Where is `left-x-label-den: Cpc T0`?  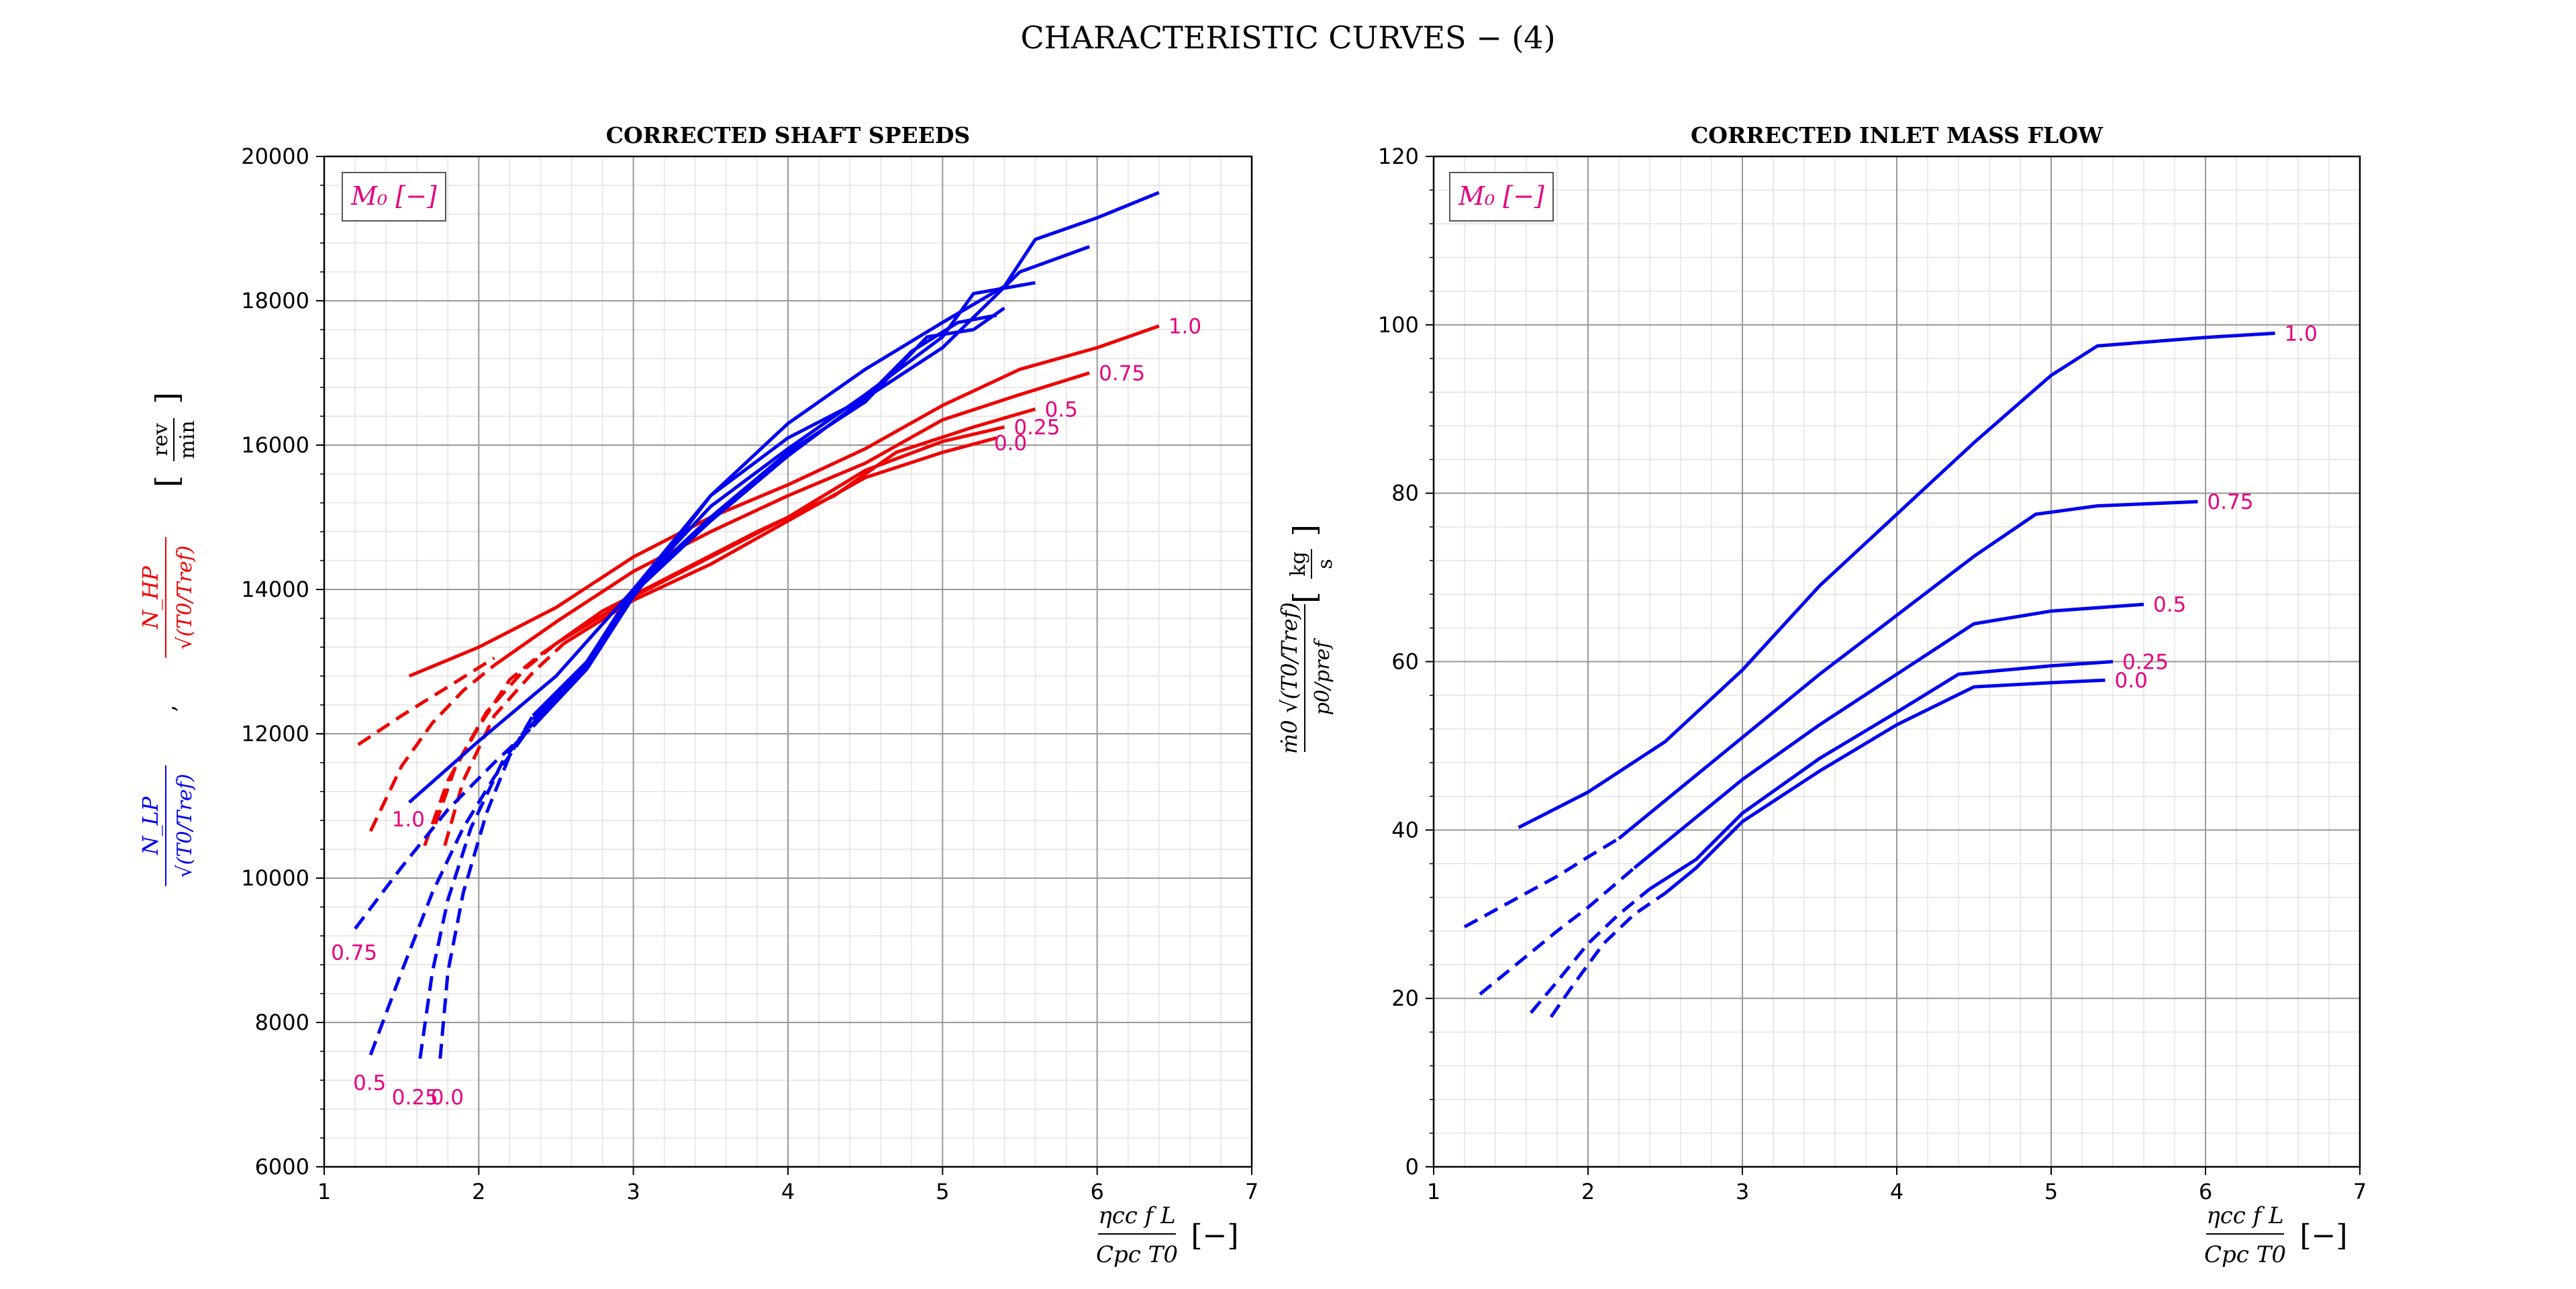
left-x-label-den: Cpc T0 is located at coordinates (1137, 1254).